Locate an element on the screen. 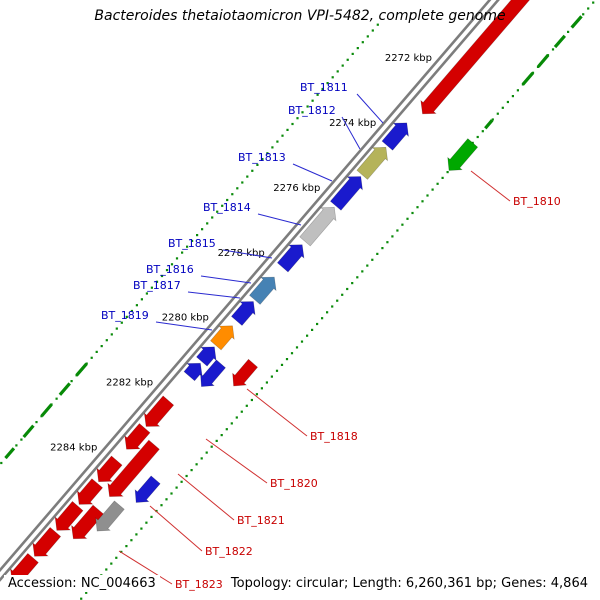 The width and height of the screenshot is (600, 600). gene-label-BT_1811: BT_1811 is located at coordinates (324, 87).